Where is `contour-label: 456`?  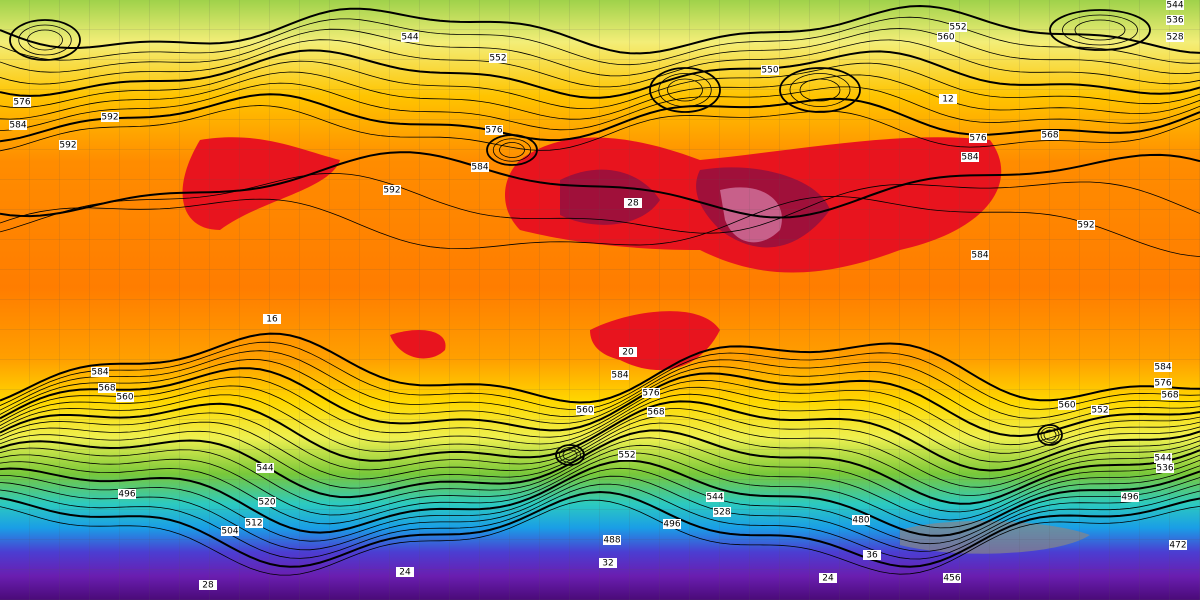 contour-label: 456 is located at coordinates (951, 579).